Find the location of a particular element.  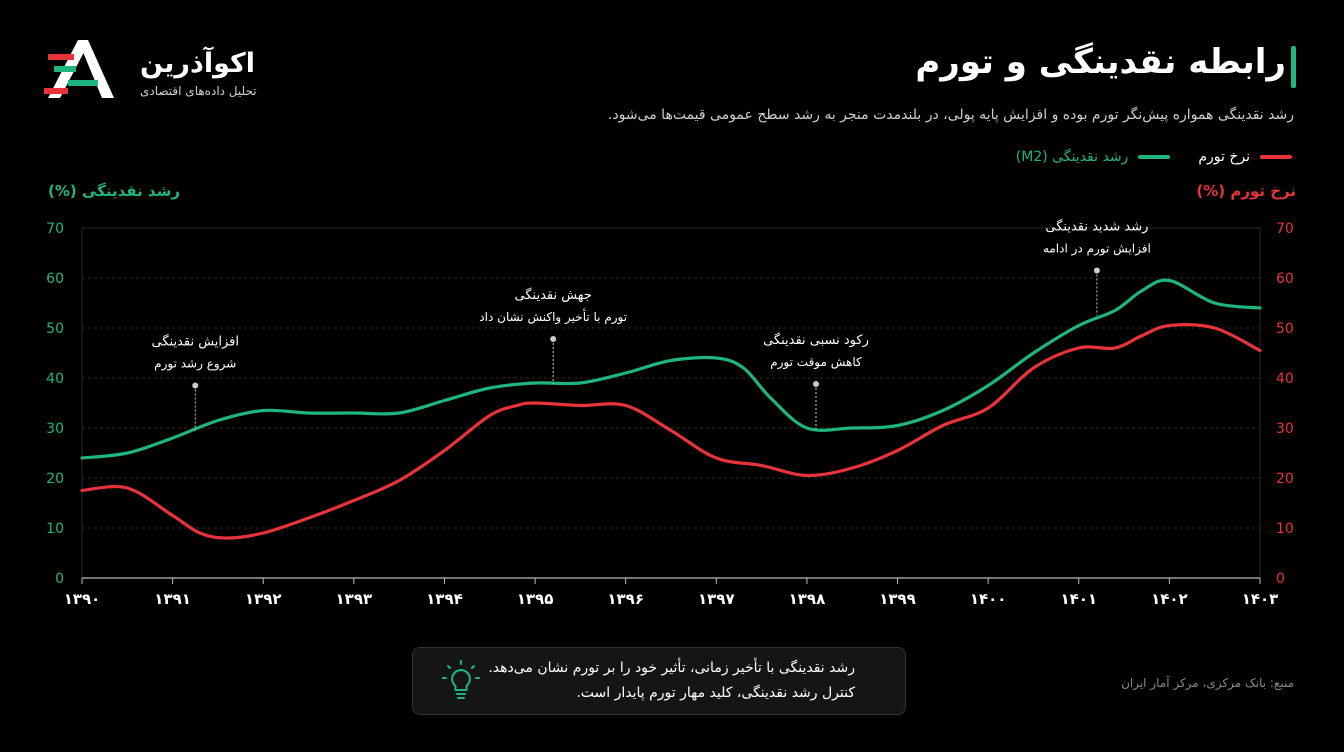

x-tick-label: ۱۳۹۲ is located at coordinates (263, 599).